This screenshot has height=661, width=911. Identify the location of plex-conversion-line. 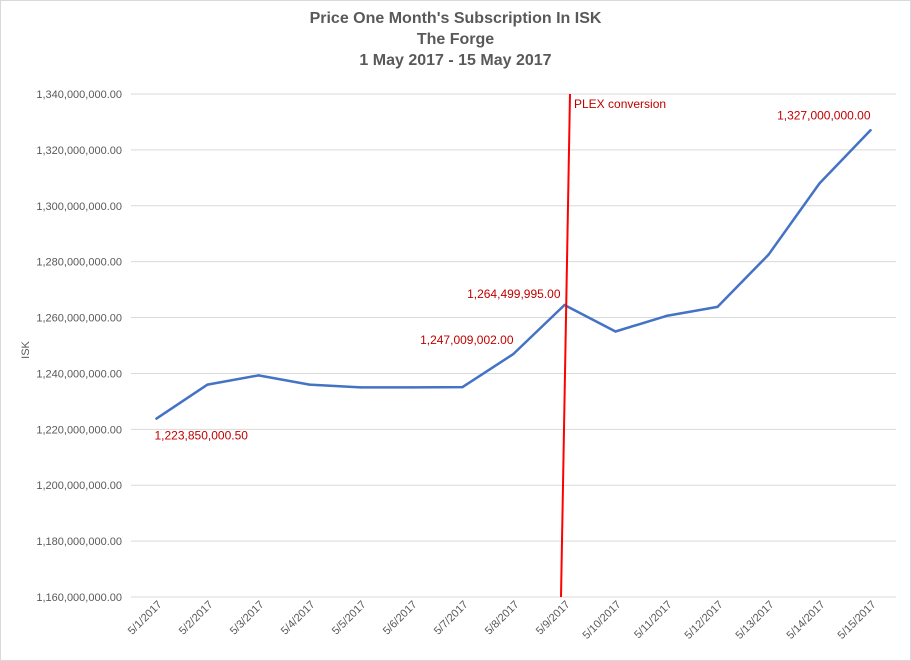
(565, 345).